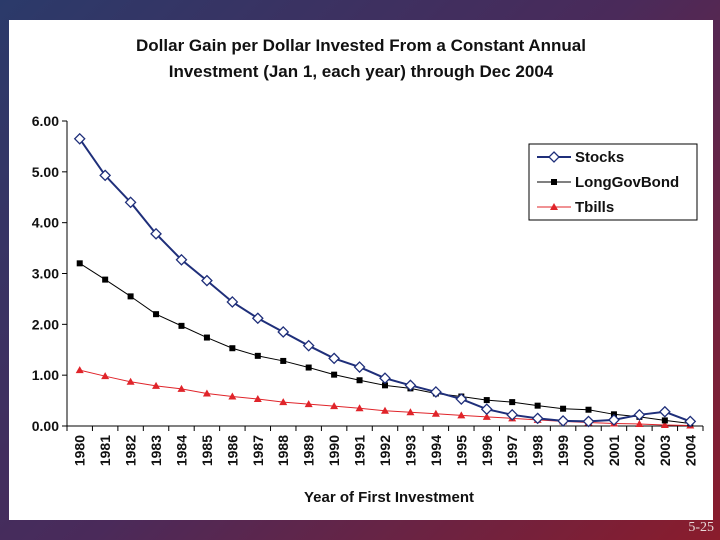 The image size is (720, 540). I want to click on y-tick-label: 2.00, so click(45, 324).